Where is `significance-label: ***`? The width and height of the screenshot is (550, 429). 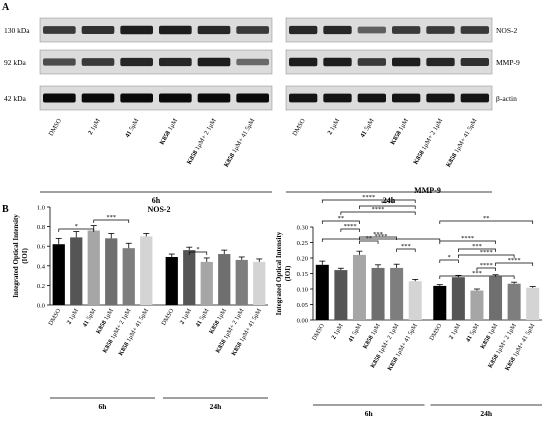
significance-label: *** is located at coordinates (477, 273).